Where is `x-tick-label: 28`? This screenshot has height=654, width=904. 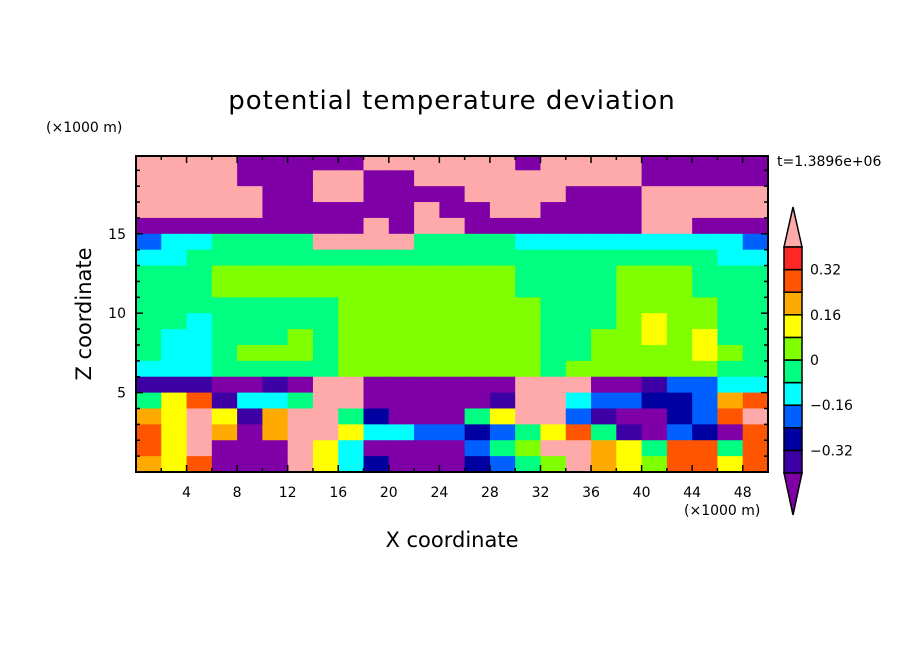
x-tick-label: 28 is located at coordinates (490, 493).